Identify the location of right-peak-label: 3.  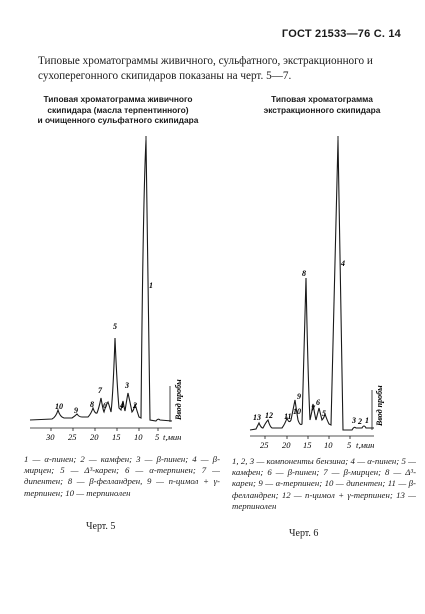
(353, 420).